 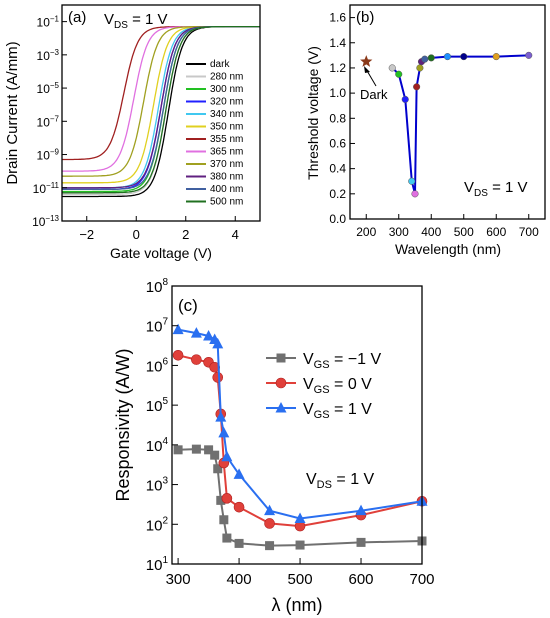 I want to click on panel-b-y-tick-label: 1.6, so click(x=337, y=18).